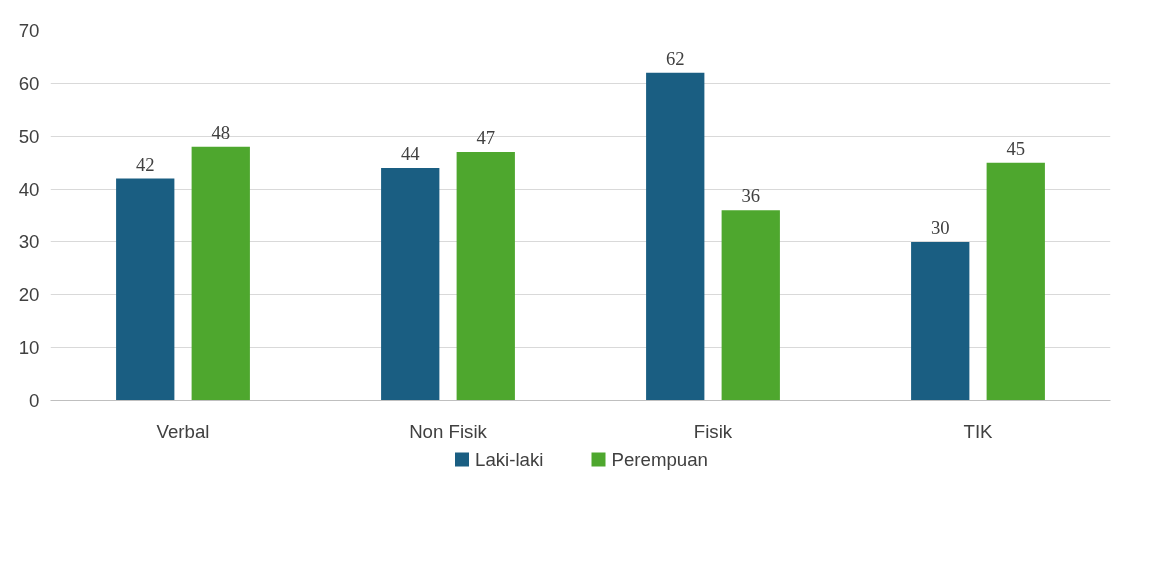  Describe the element at coordinates (978, 431) in the screenshot. I see `x-tick-label: TIK` at that location.